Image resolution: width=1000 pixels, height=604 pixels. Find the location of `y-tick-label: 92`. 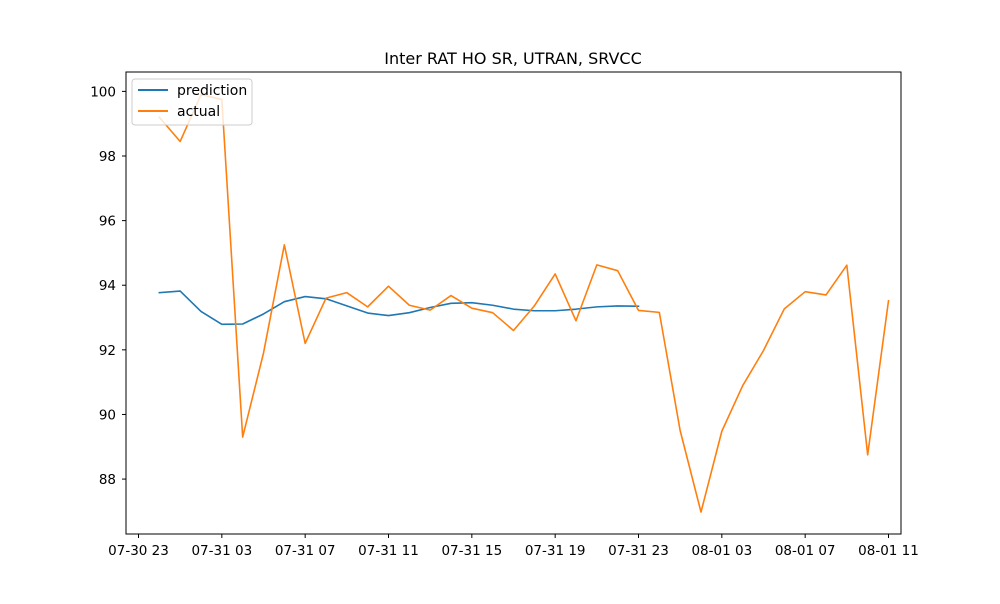

y-tick-label: 92 is located at coordinates (107, 351).